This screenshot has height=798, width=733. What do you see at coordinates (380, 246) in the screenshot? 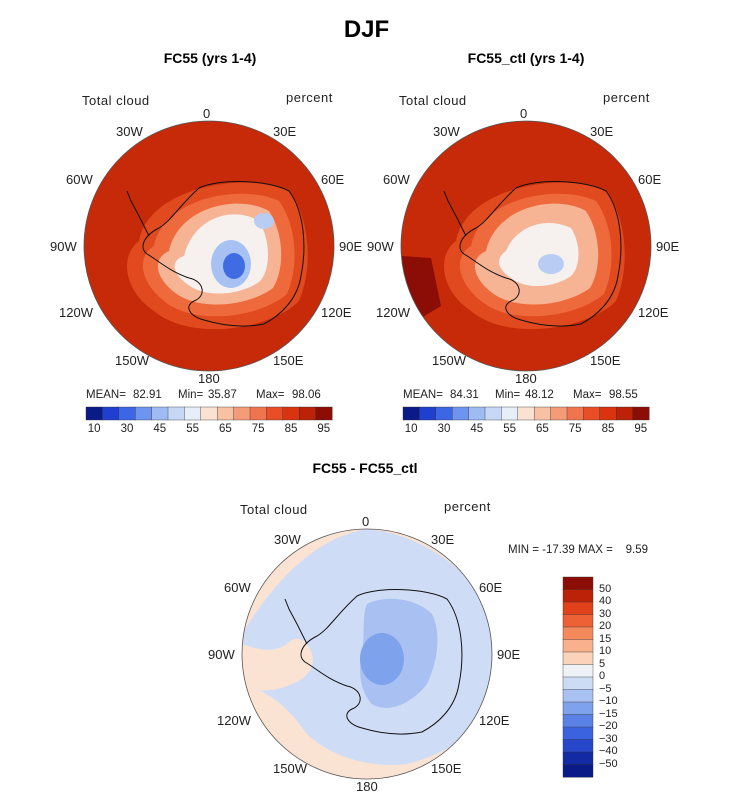
I see `lon-label-90w: 90W` at bounding box center [380, 246].